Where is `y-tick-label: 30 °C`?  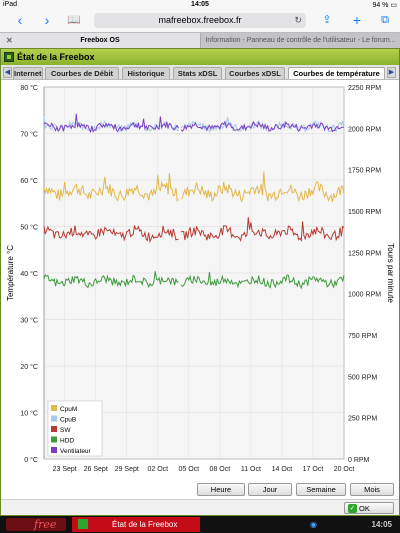 y-tick-label: 30 °C is located at coordinates (29, 321).